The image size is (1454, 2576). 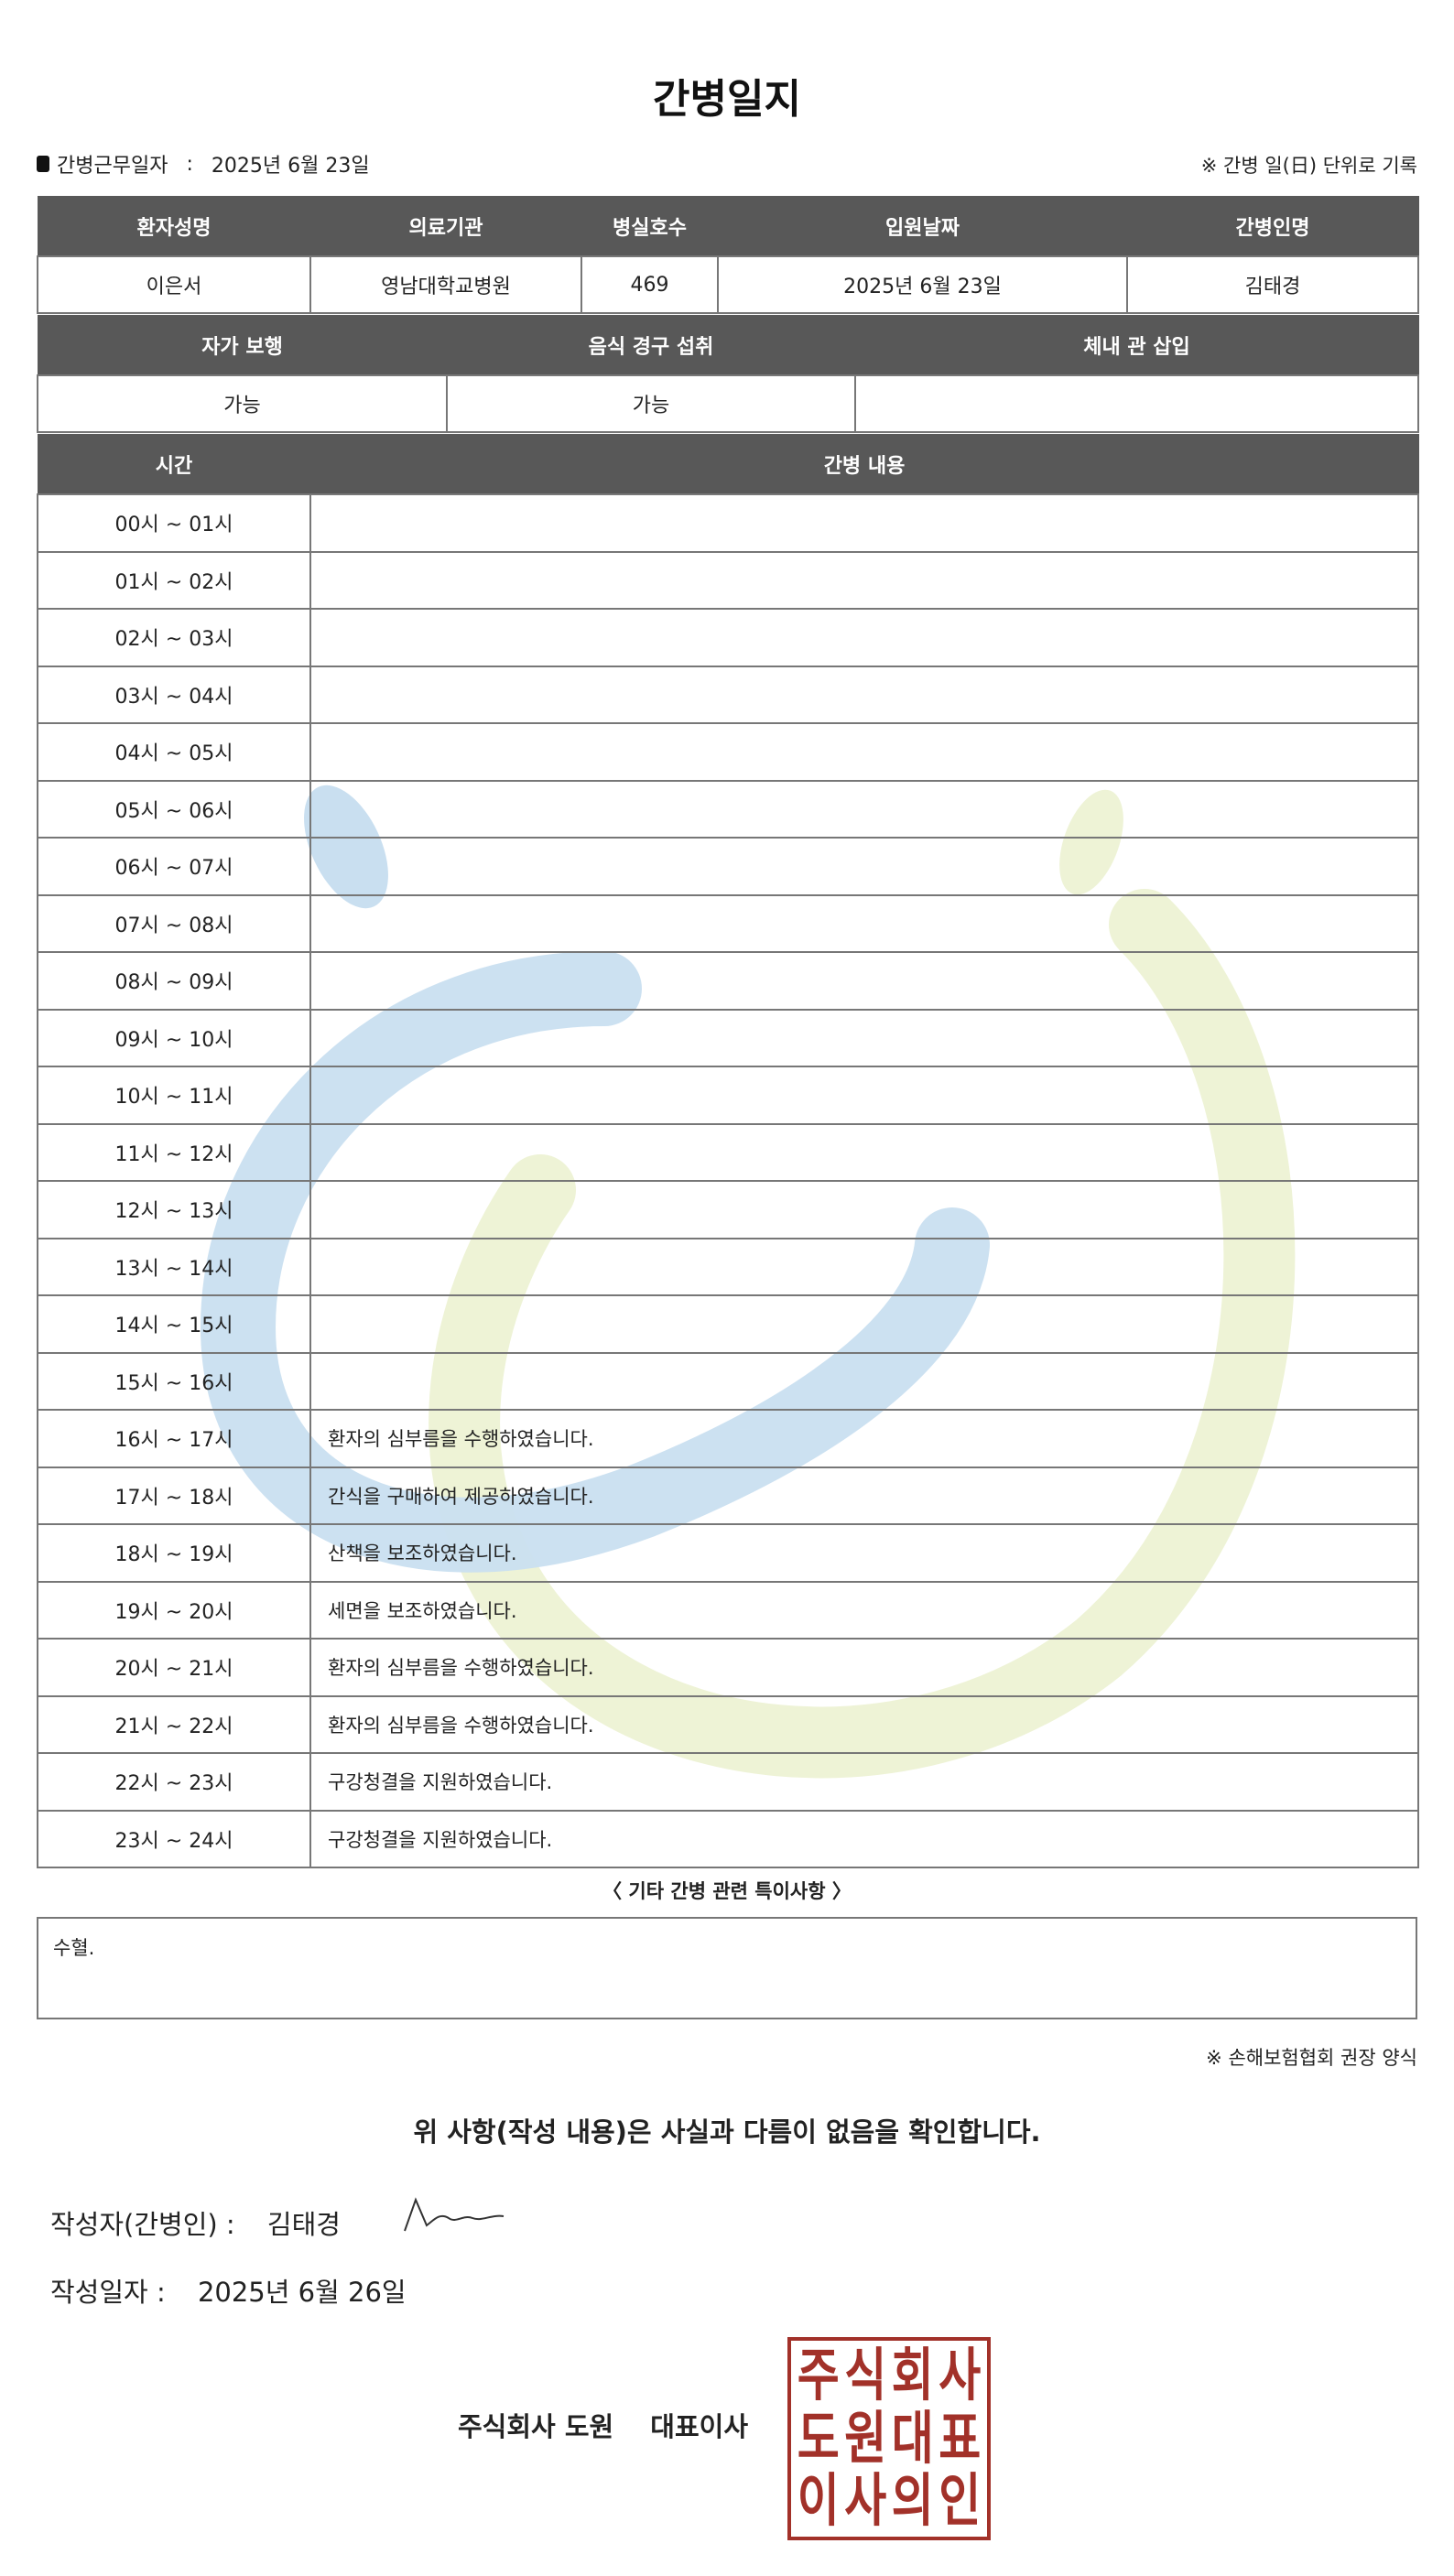 What do you see at coordinates (290, 167) in the screenshot?
I see `duty-date-value: 2025년 6월 23일` at bounding box center [290, 167].